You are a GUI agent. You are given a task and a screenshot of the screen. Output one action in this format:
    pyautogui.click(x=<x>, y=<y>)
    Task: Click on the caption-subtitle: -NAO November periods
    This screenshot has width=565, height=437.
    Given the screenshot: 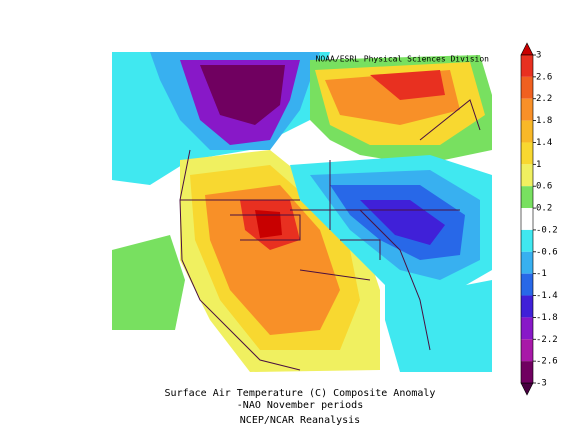 What is the action you would take?
    pyautogui.click(x=300, y=405)
    